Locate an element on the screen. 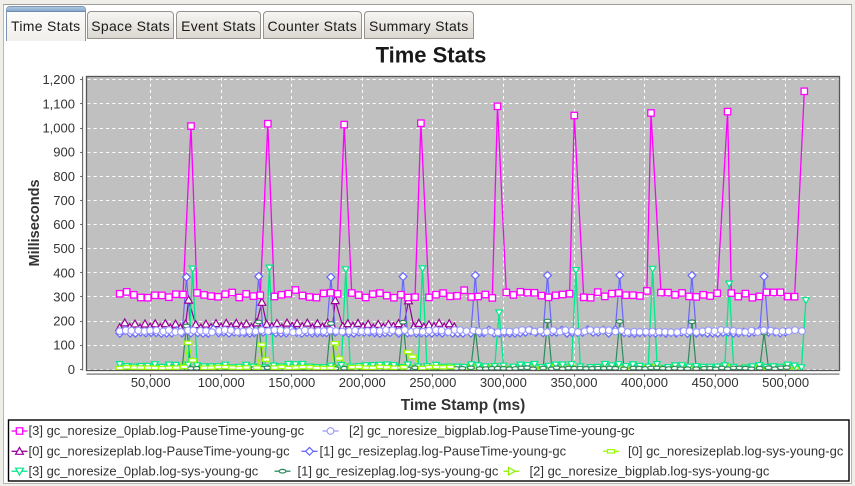 Image resolution: width=855 pixels, height=486 pixels. svg-text: 0 is located at coordinates (71, 369).